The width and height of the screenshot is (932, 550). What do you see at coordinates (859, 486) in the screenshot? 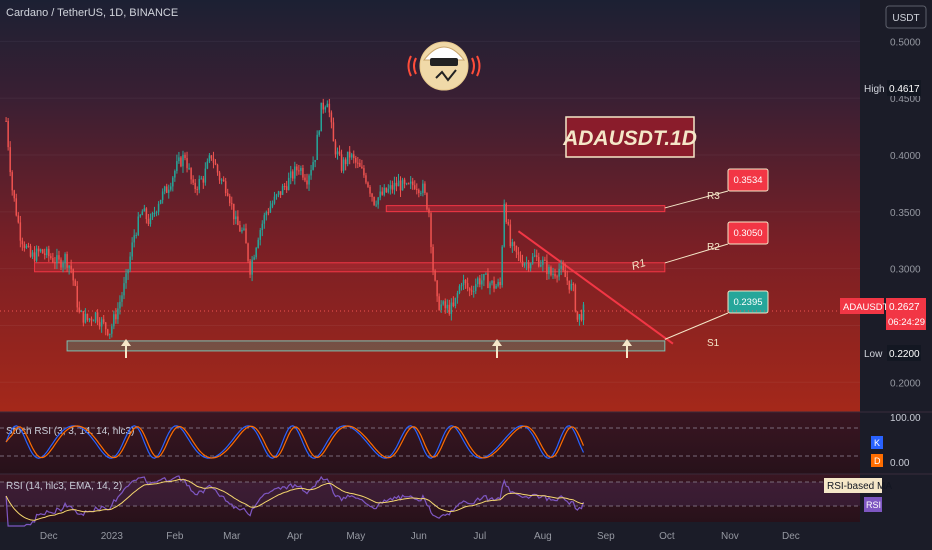
I see `rsi-ma-label: RSI-based MA` at bounding box center [859, 486].